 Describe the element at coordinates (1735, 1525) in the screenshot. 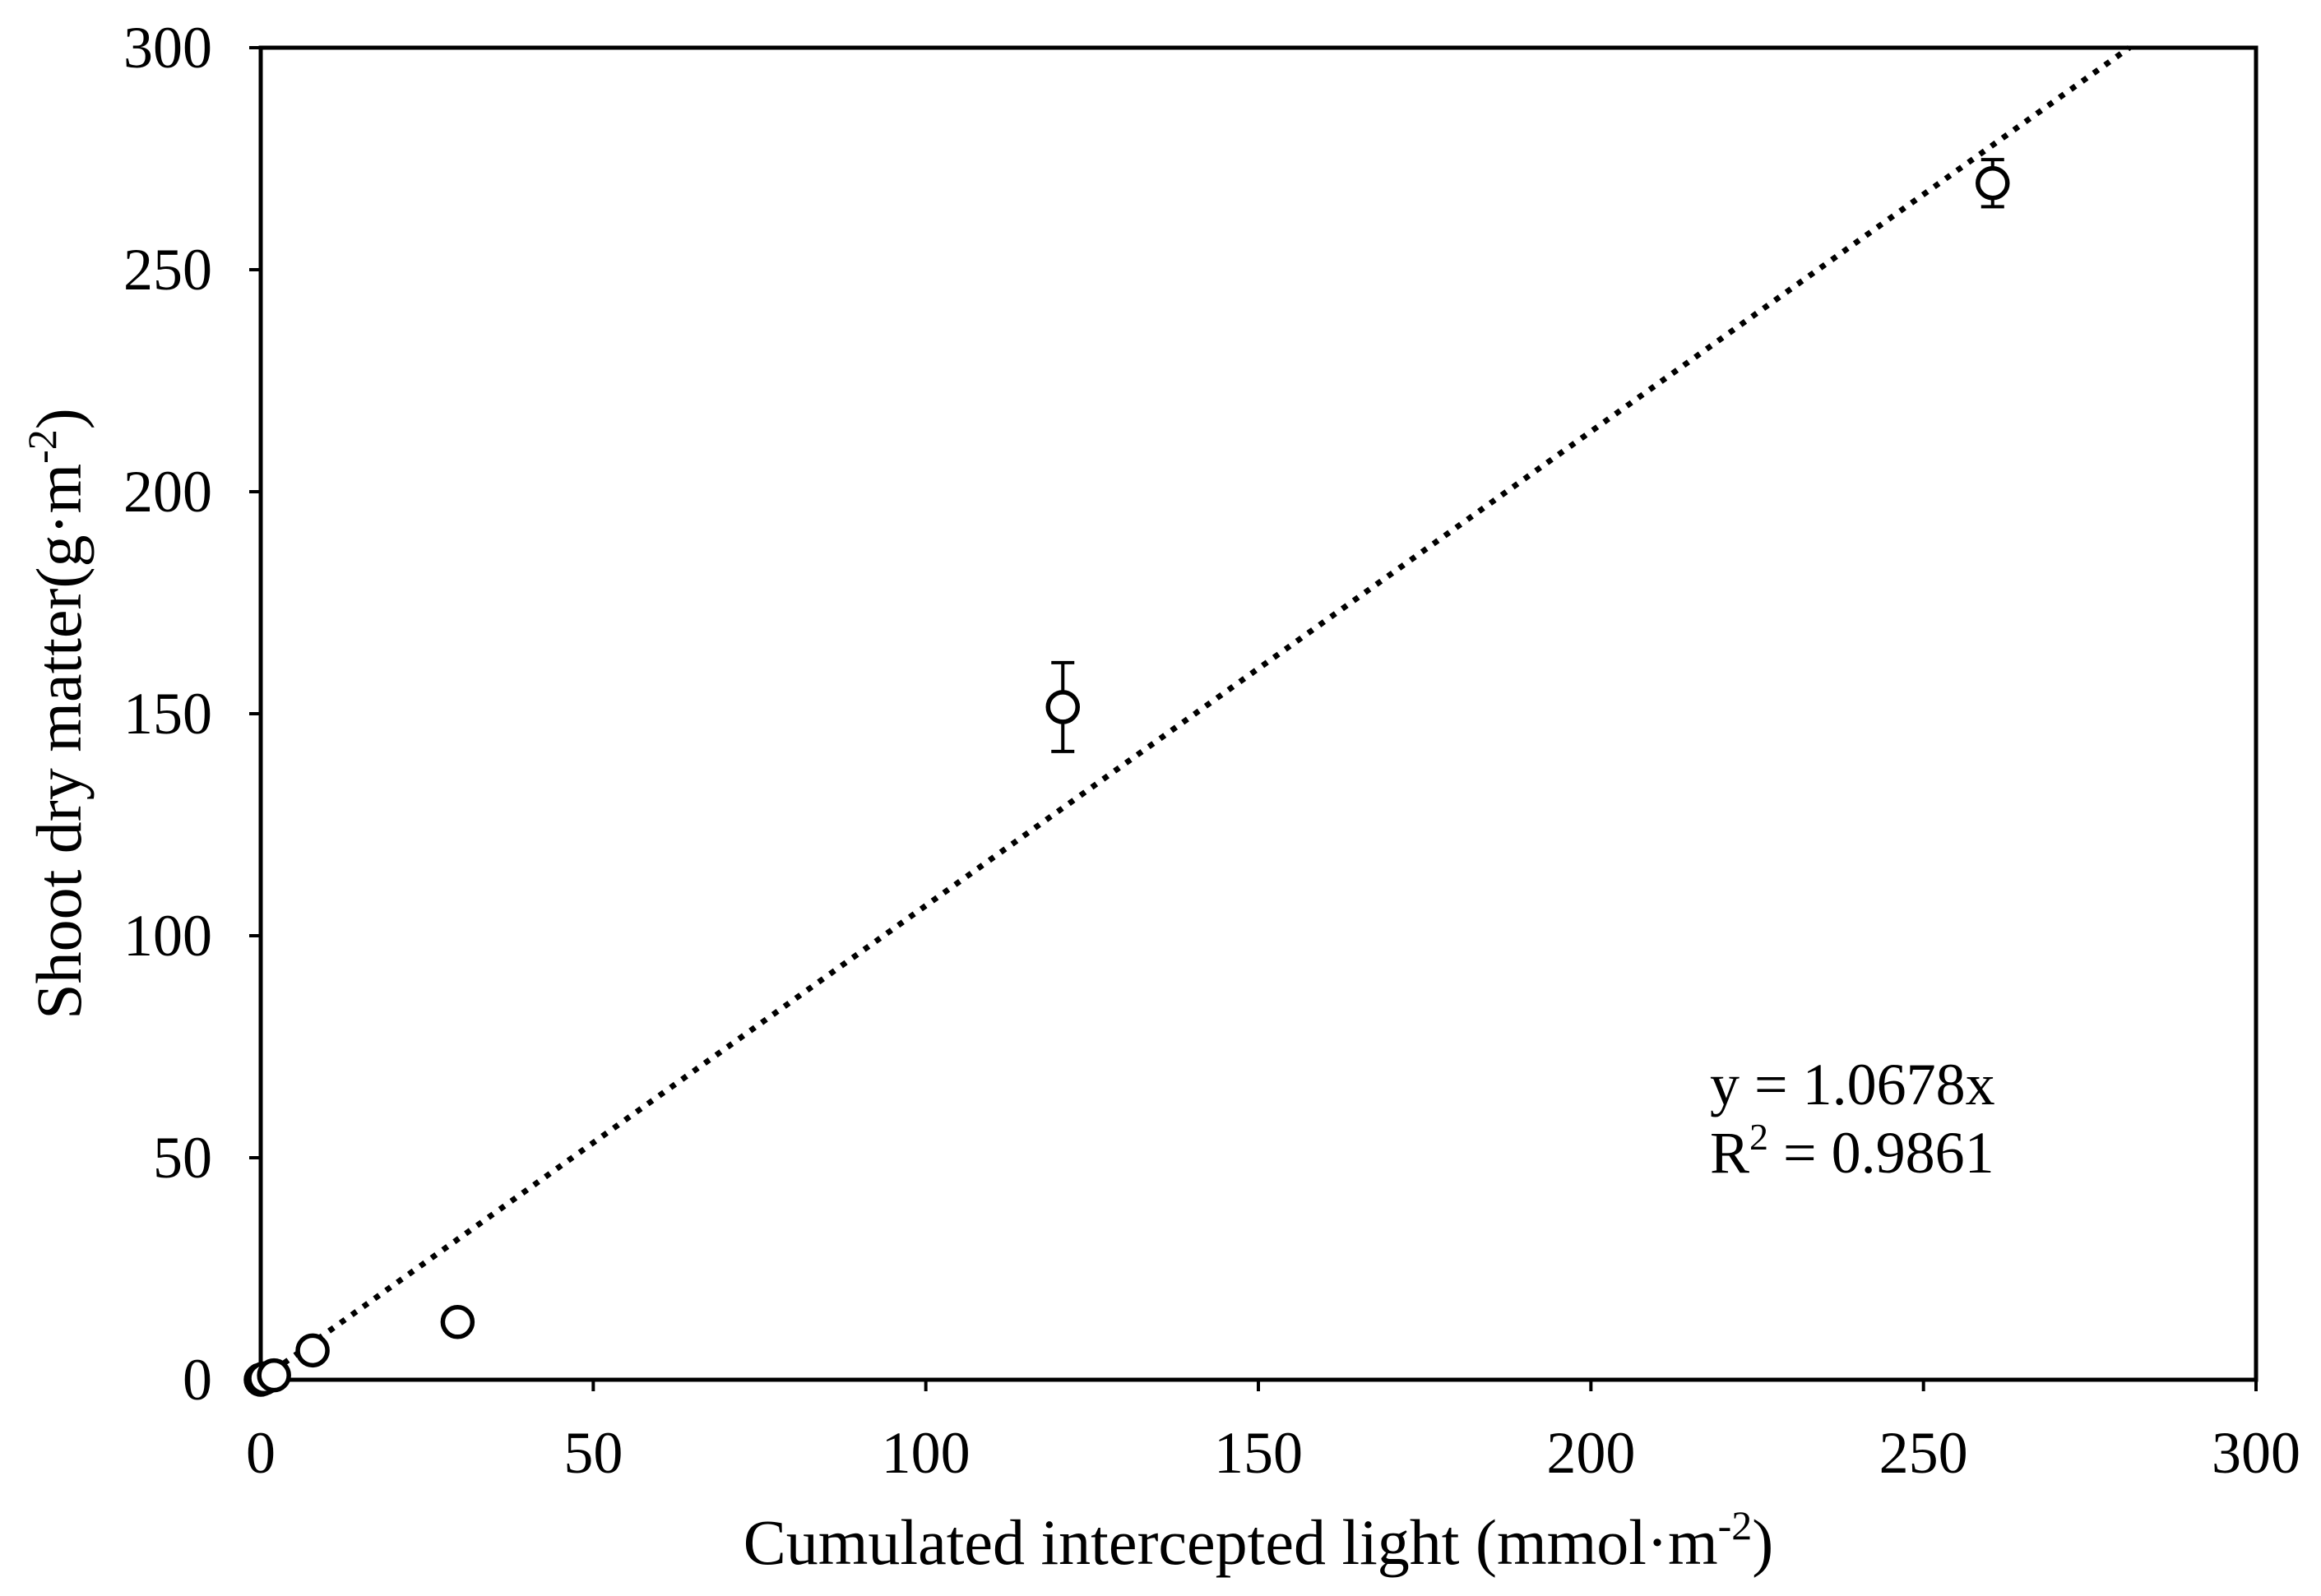

I see `x-axis-label-sup: -2` at that location.